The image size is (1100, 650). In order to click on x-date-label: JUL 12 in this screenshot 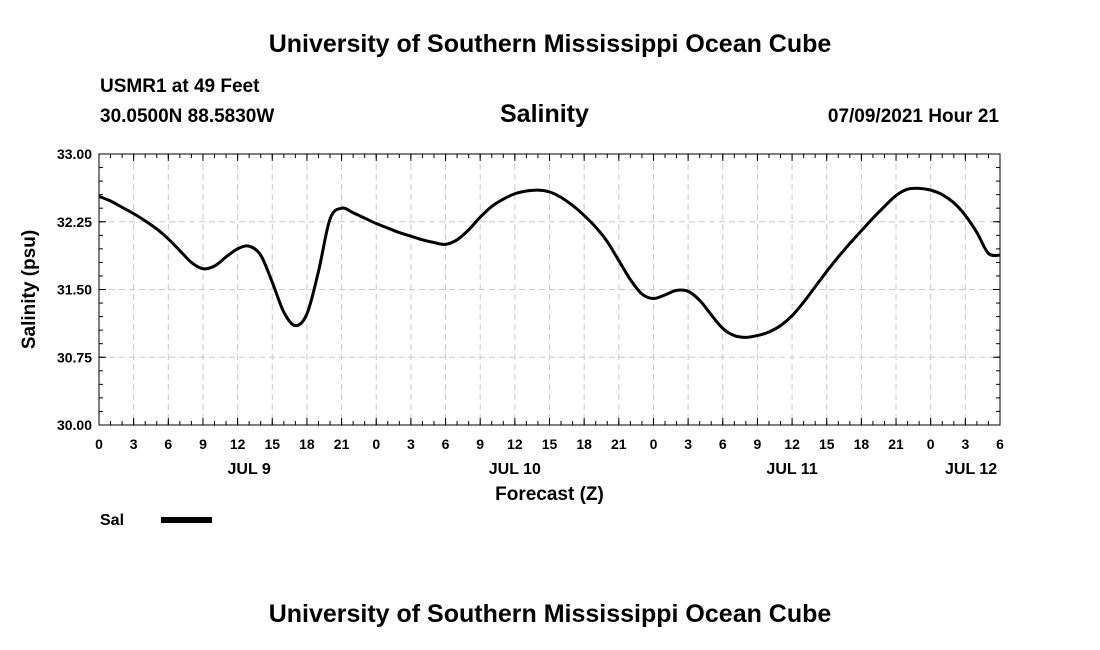, I will do `click(971, 469)`.